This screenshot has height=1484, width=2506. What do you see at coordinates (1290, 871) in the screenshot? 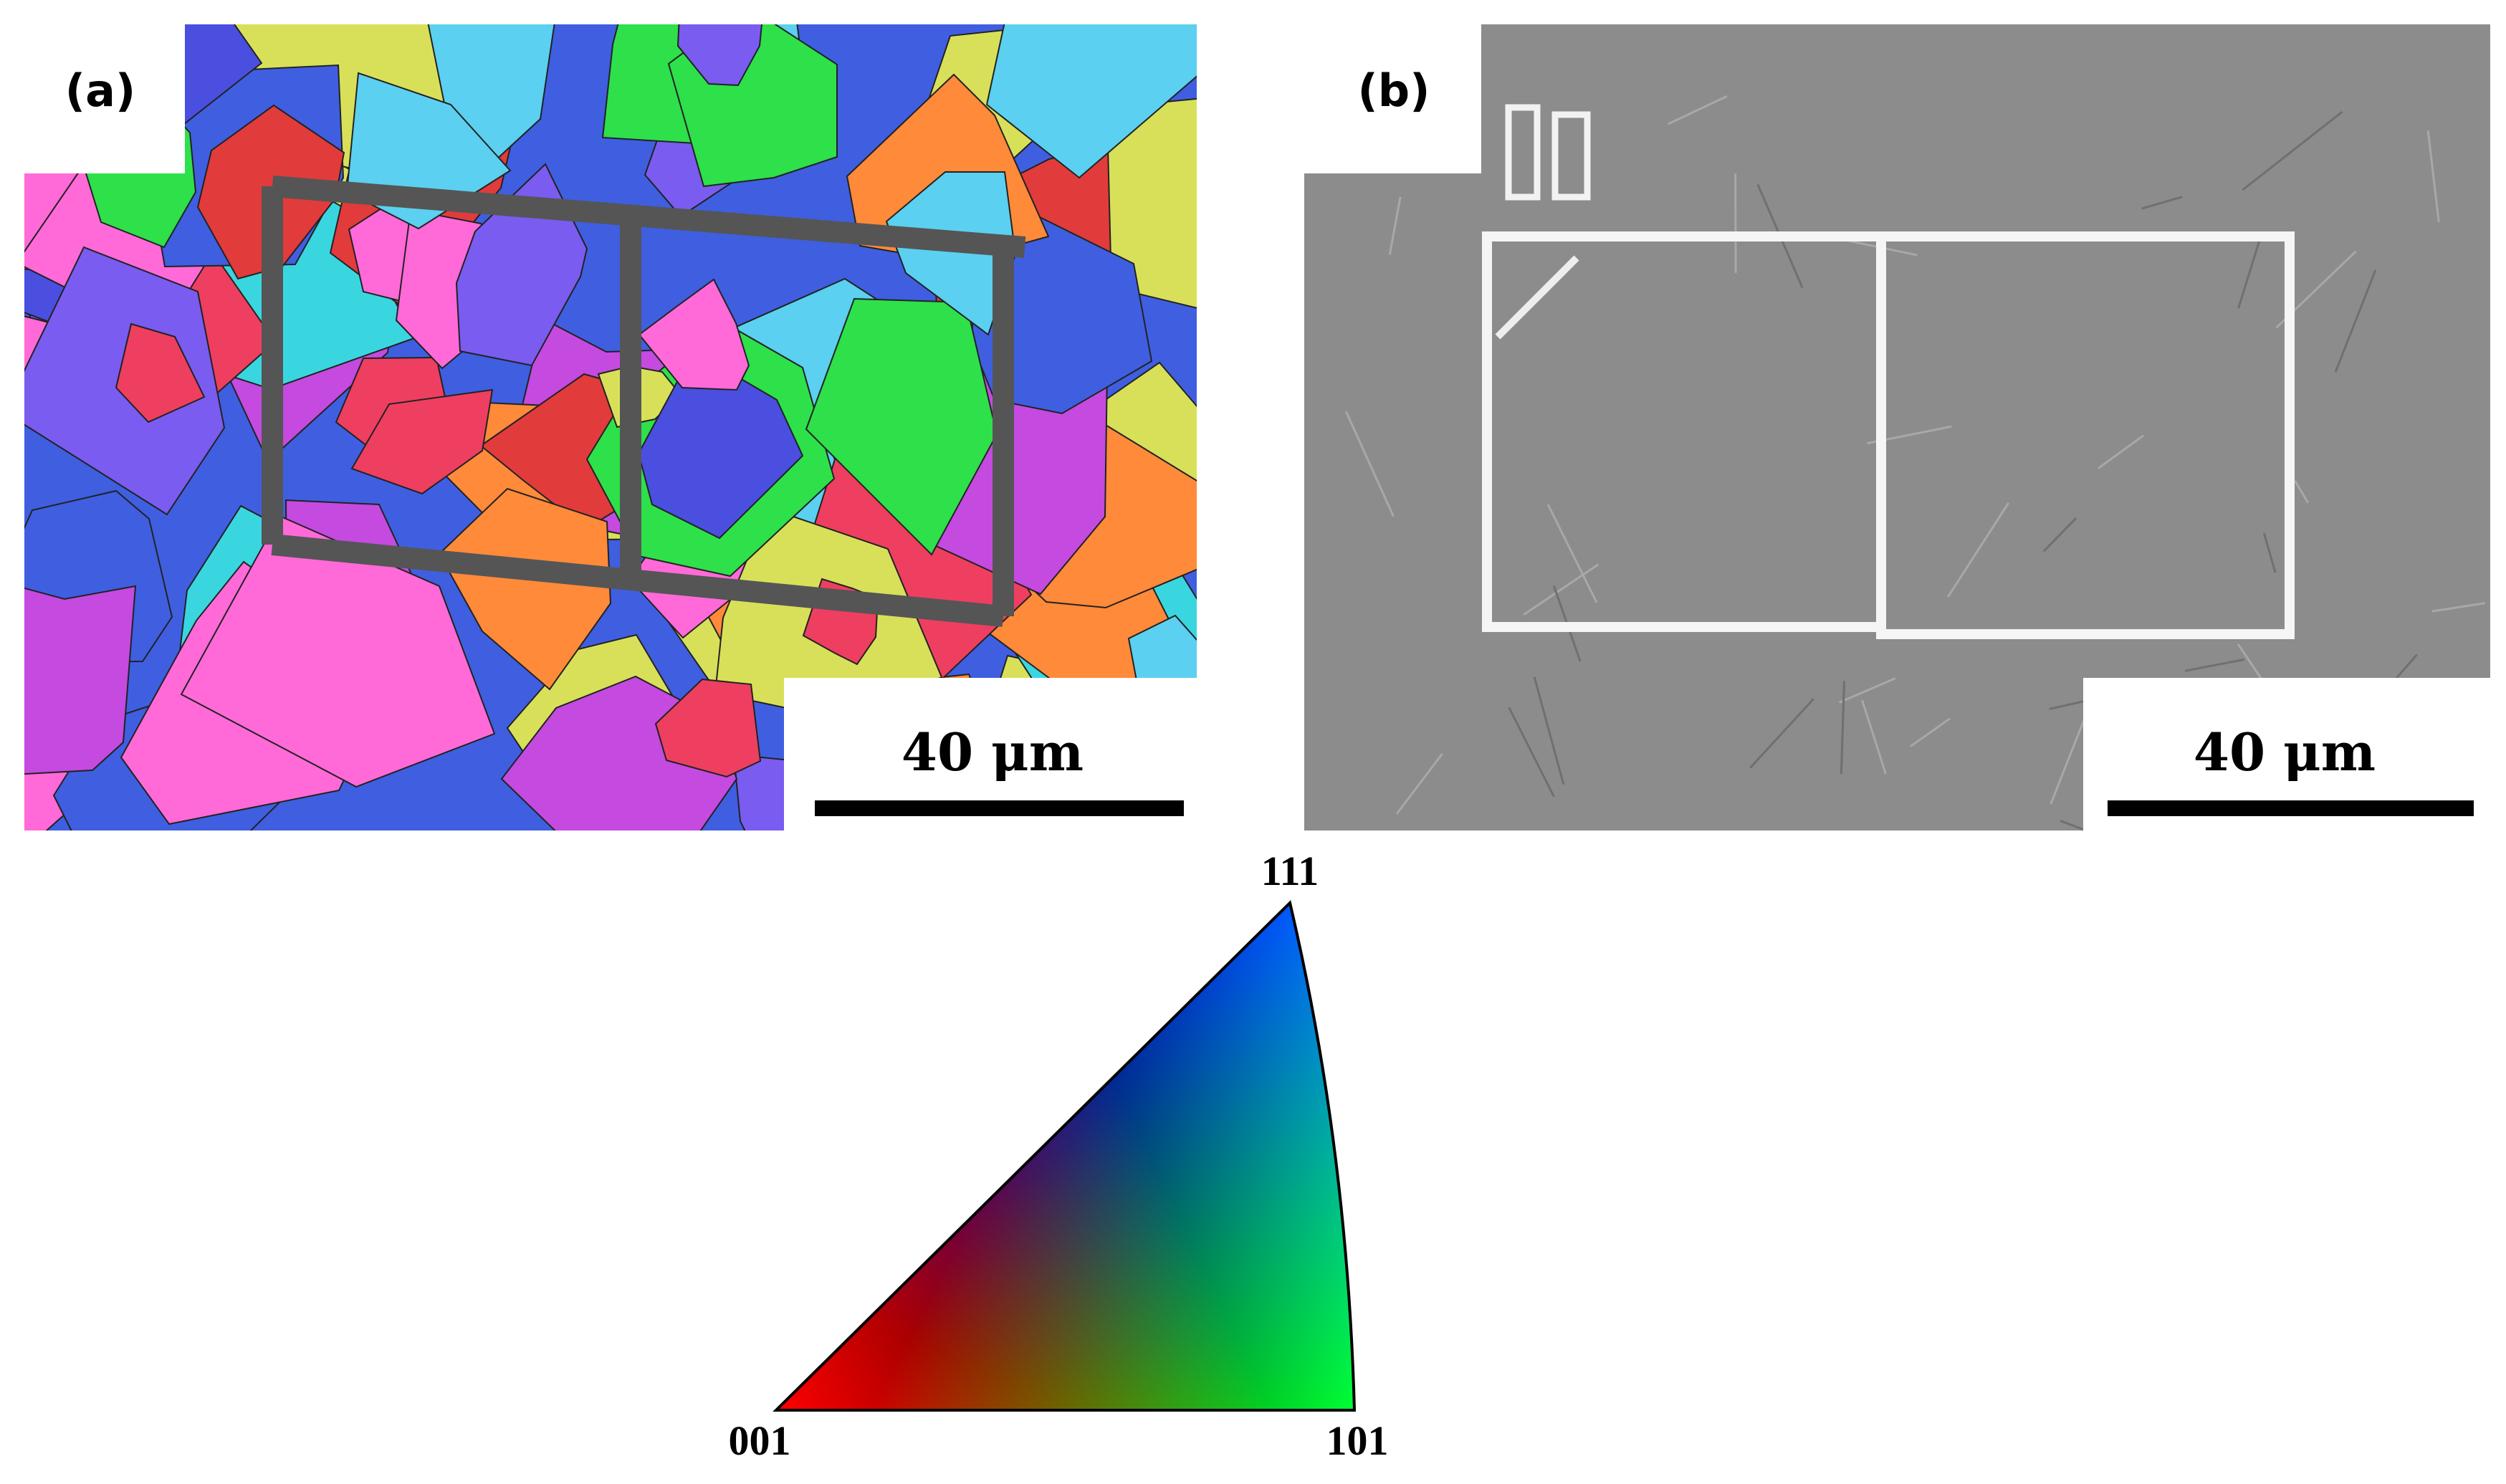
I see `ipf-corner: 111` at bounding box center [1290, 871].